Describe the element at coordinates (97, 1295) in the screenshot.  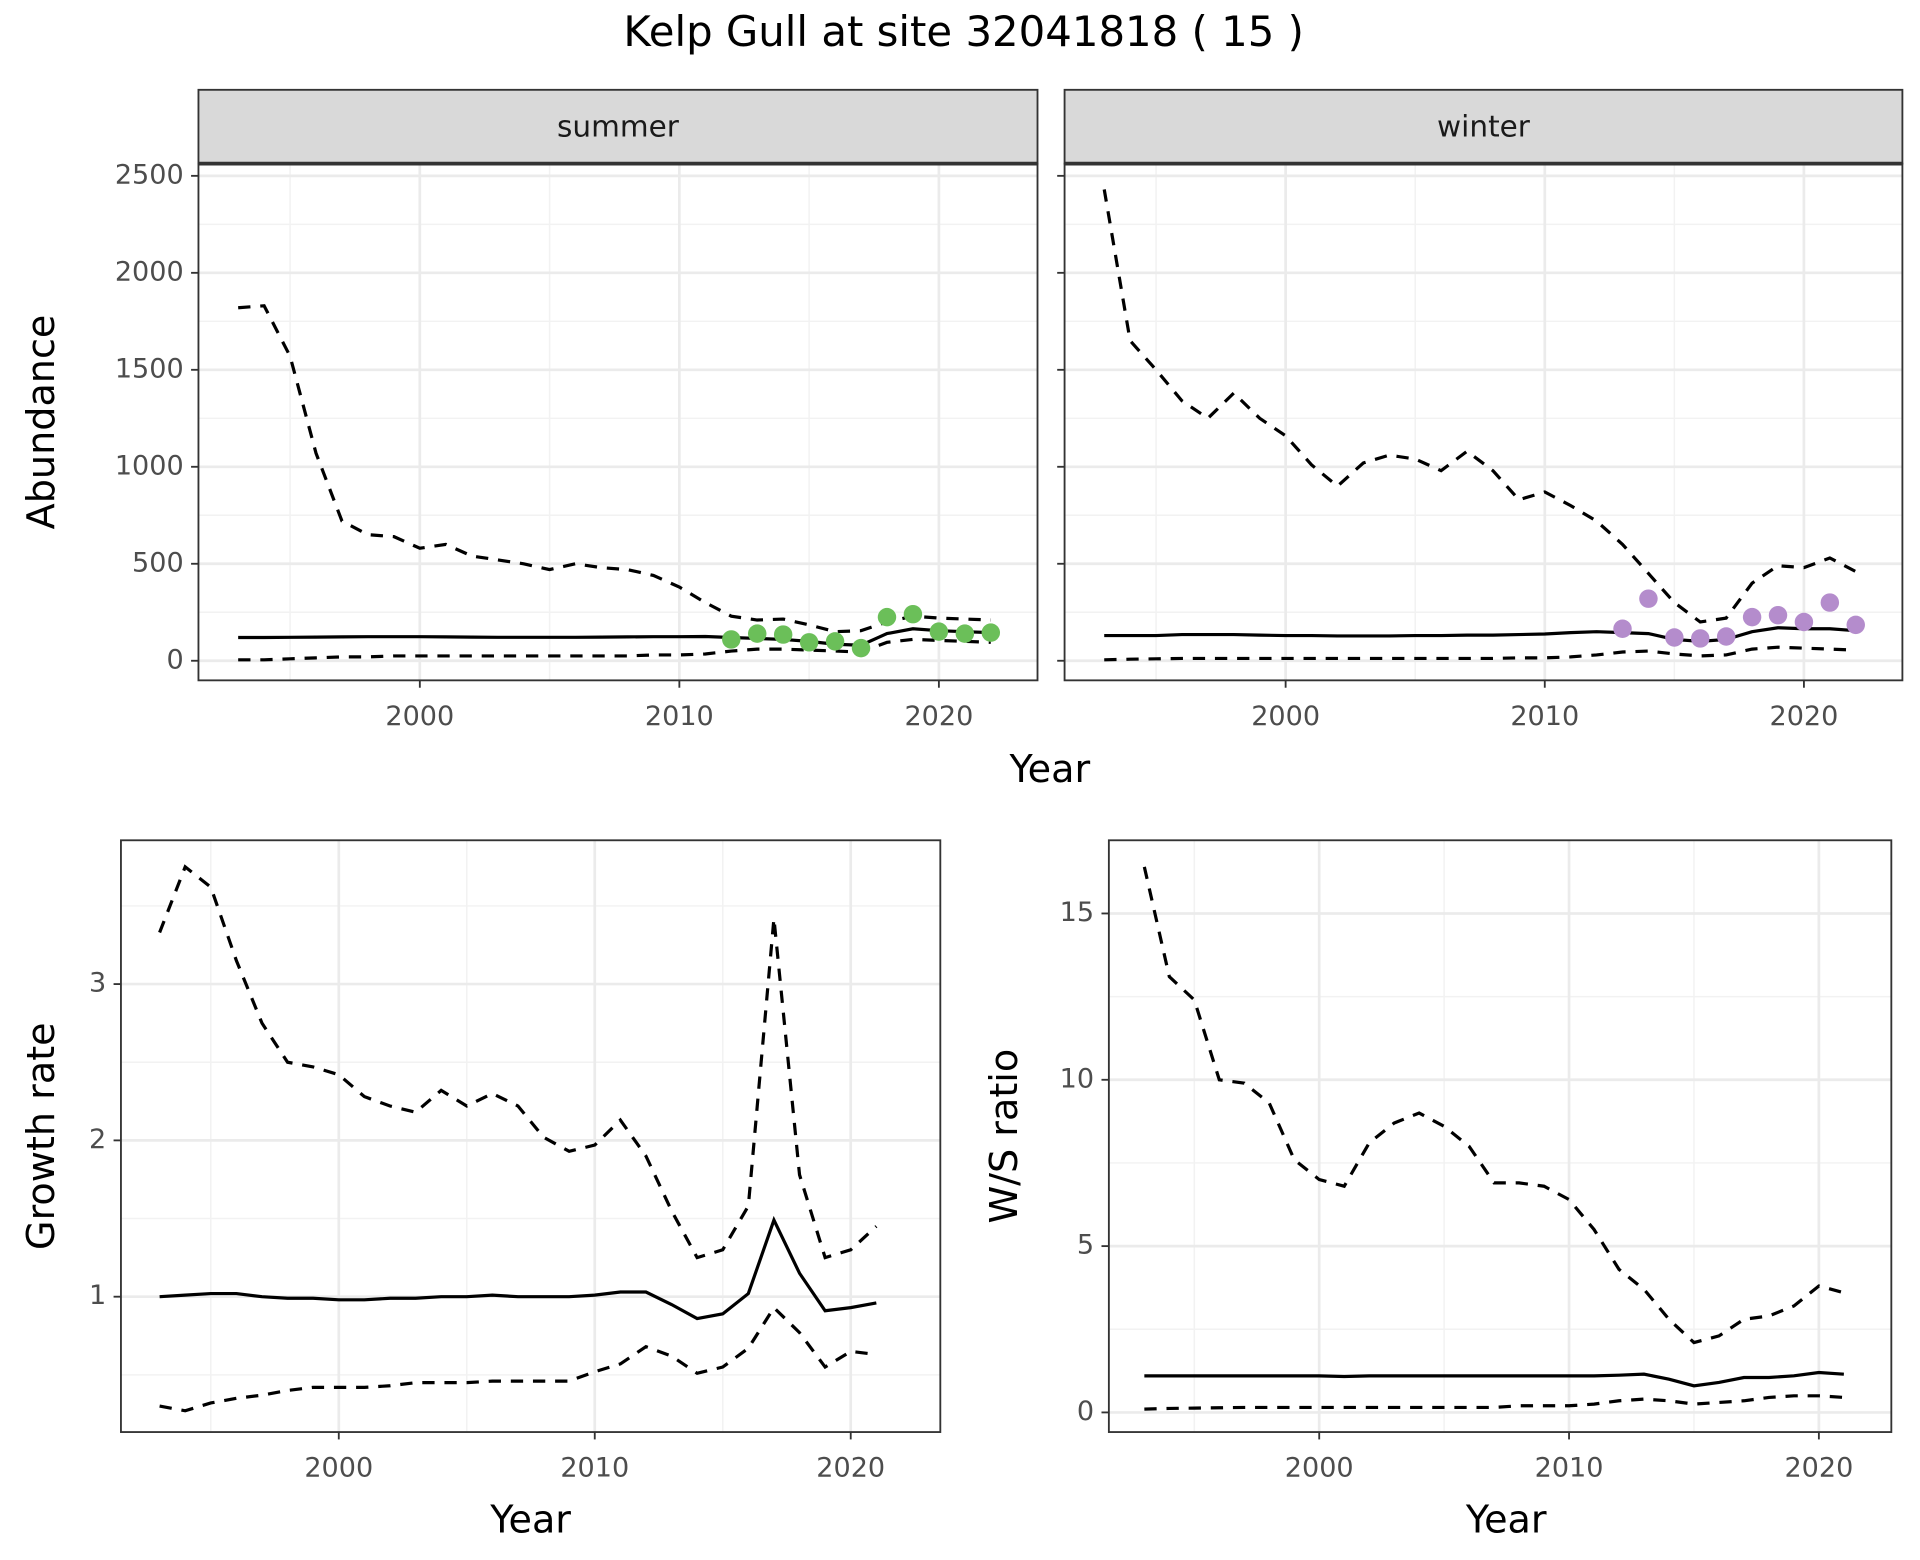
I see `y-tick-label: 1` at that location.